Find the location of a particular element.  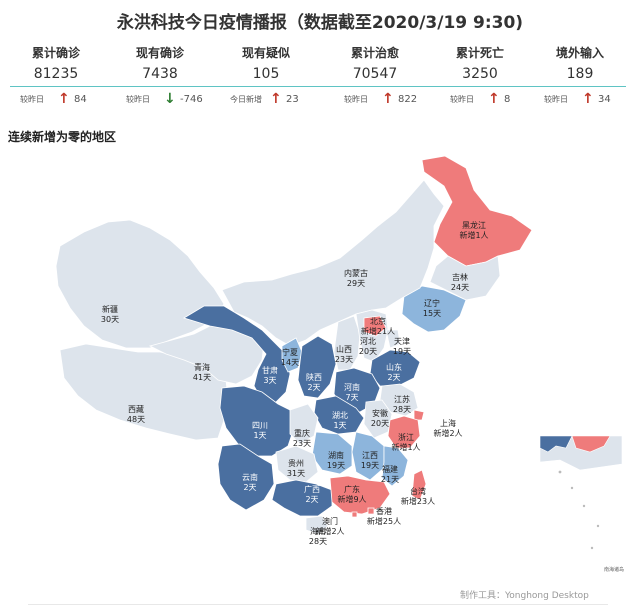

delta-value: 8 is located at coordinates (507, 99).